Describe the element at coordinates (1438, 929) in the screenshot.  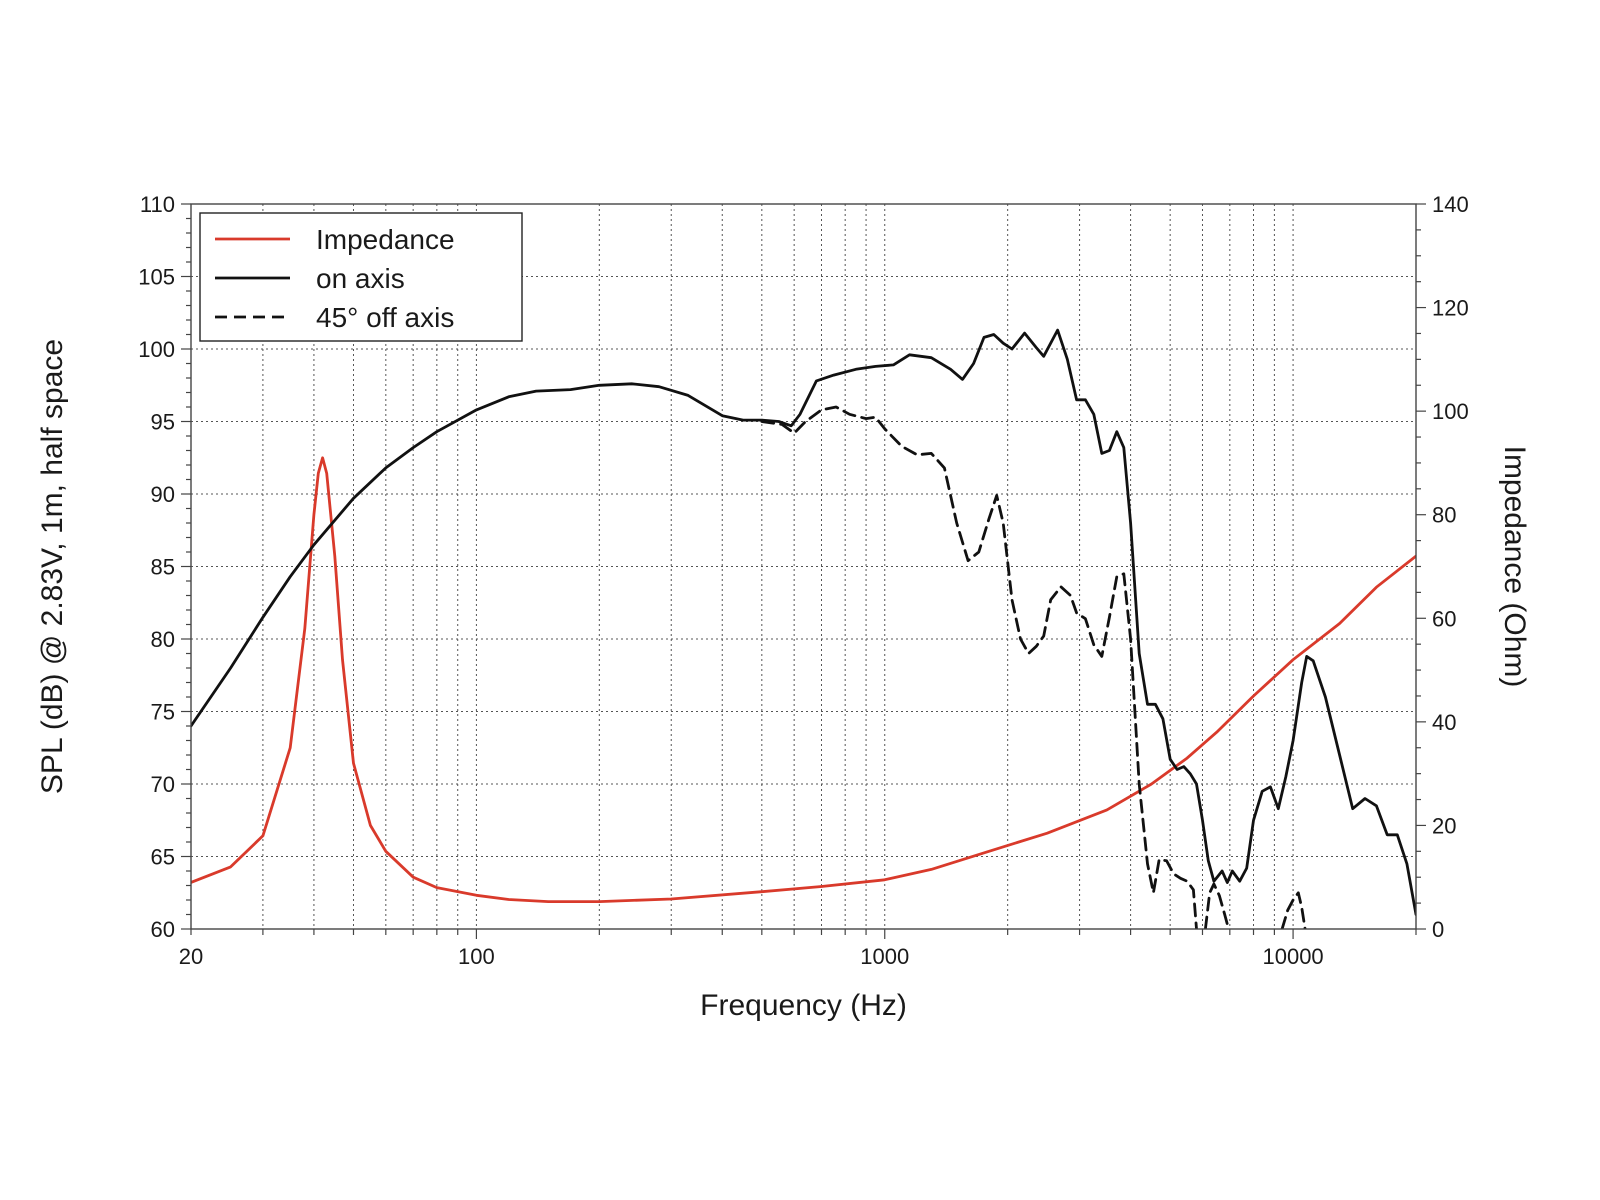
I see `y2-tick-label: 0` at that location.